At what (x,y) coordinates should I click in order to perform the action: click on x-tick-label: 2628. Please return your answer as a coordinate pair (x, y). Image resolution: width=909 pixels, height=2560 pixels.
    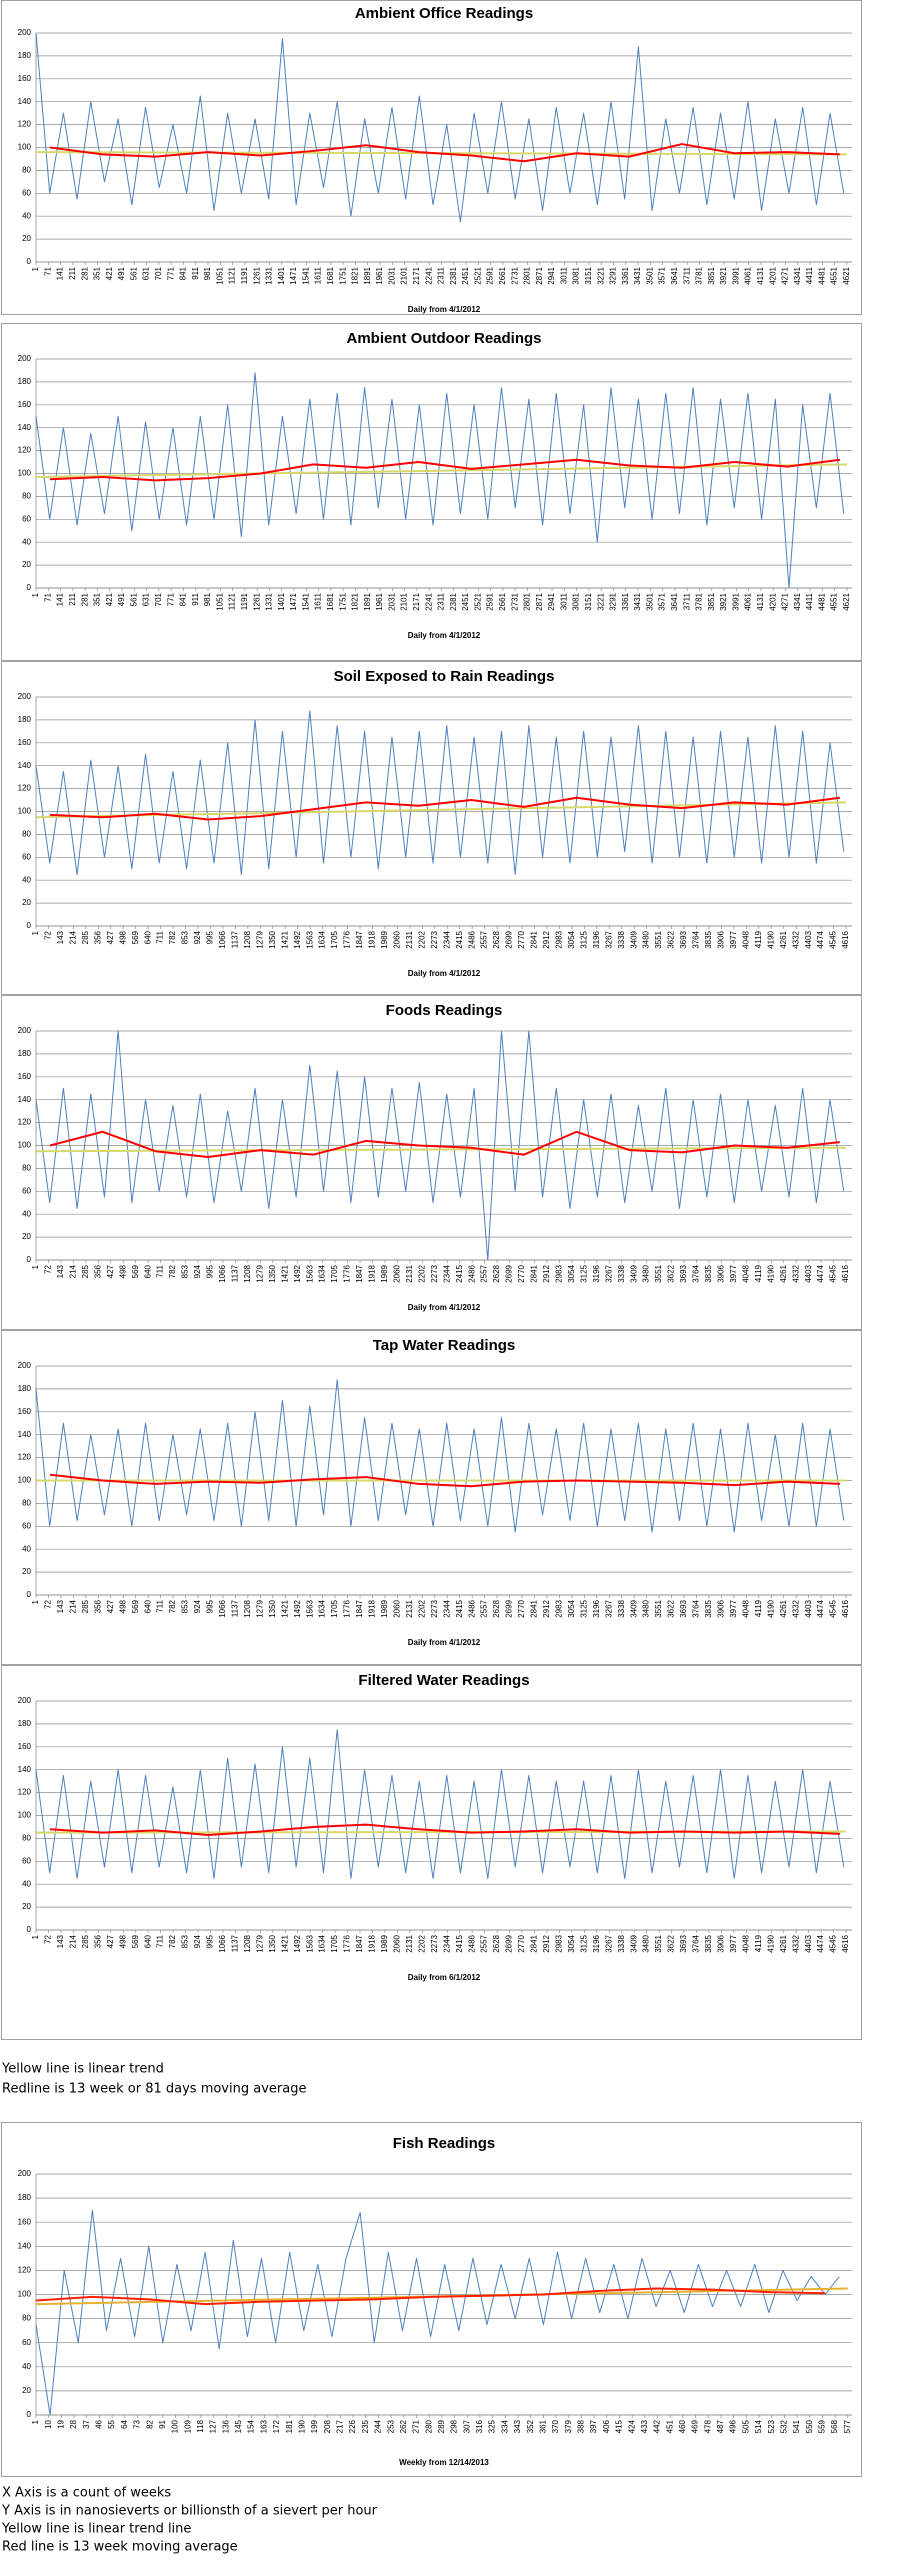
    Looking at the image, I should click on (496, 1273).